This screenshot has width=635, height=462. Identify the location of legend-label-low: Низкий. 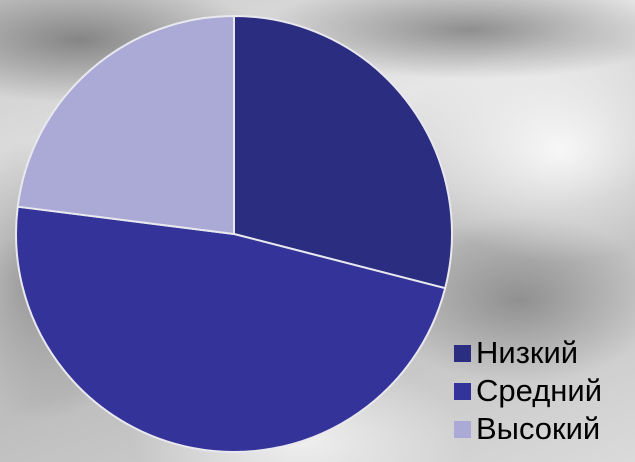
(527, 352).